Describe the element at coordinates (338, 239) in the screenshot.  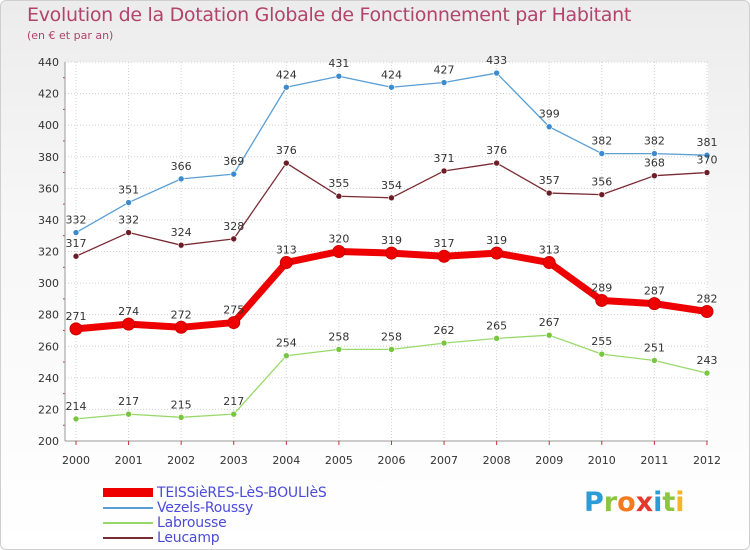
I see `data-label: 320` at that location.